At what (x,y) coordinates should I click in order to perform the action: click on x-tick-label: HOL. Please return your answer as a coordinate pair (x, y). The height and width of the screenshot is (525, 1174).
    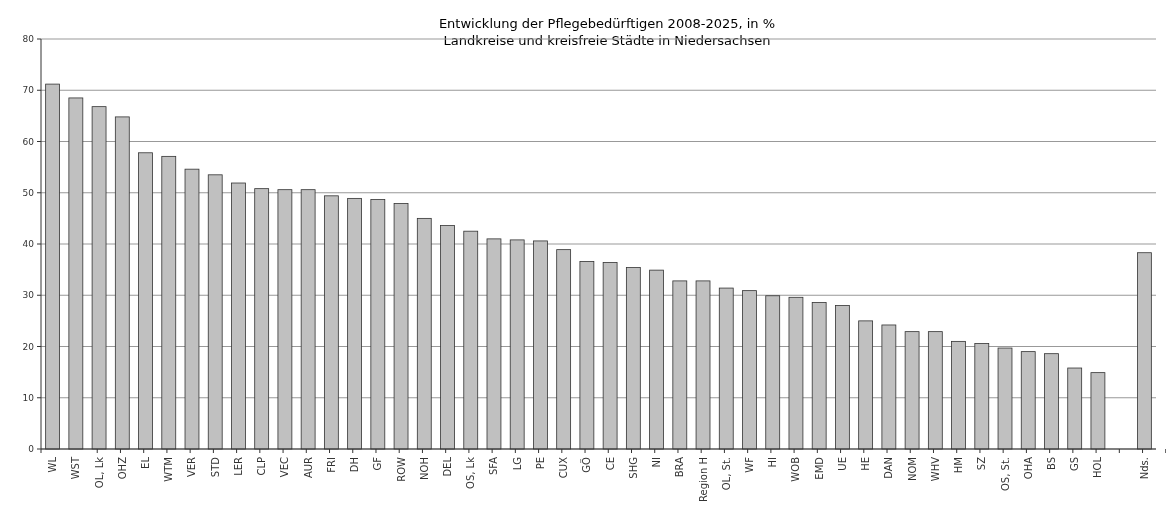
    Looking at the image, I should click on (1098, 467).